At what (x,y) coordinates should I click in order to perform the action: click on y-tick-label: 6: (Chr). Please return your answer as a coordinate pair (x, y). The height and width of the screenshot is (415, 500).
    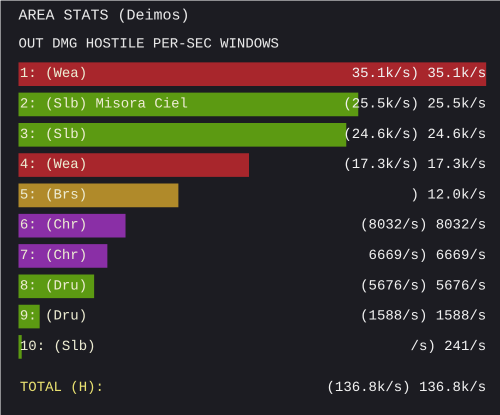
    Looking at the image, I should click on (54, 226).